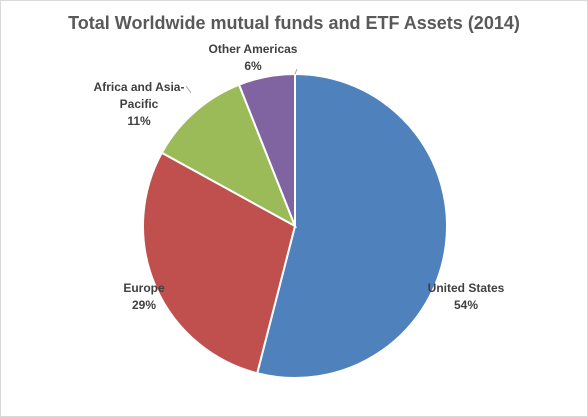 The width and height of the screenshot is (588, 417). I want to click on pie-slice-europe, so click(219, 263).